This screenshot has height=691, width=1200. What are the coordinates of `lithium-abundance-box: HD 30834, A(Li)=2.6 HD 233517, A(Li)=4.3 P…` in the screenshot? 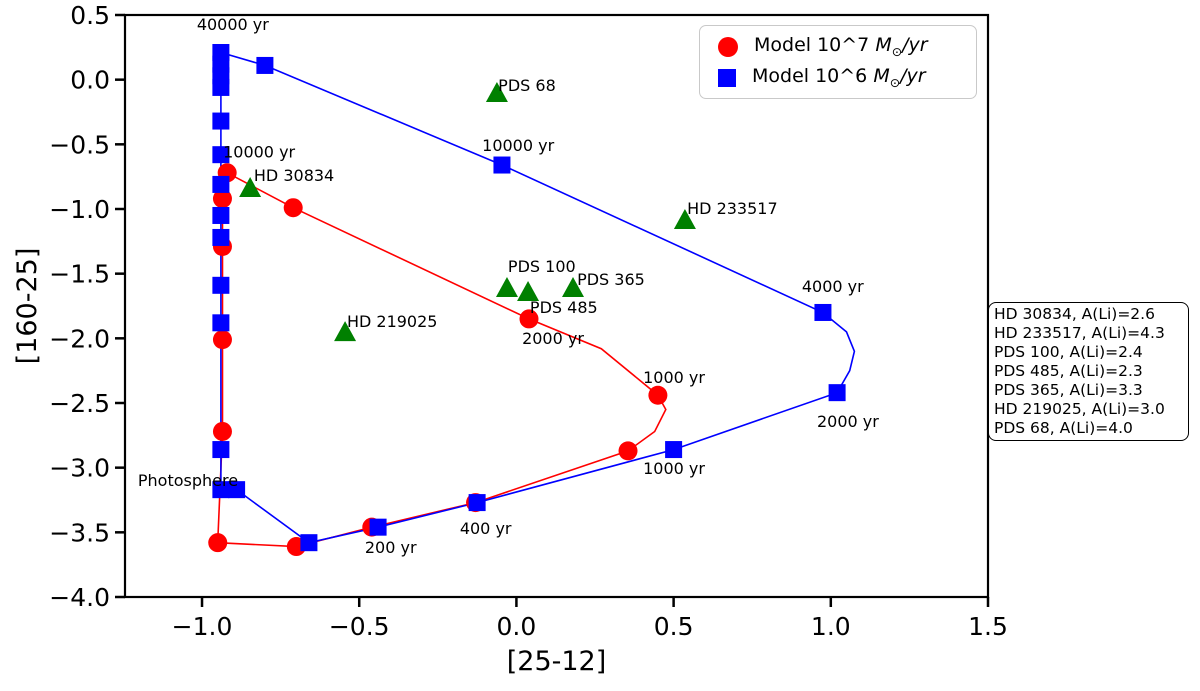 It's located at (1088, 371).